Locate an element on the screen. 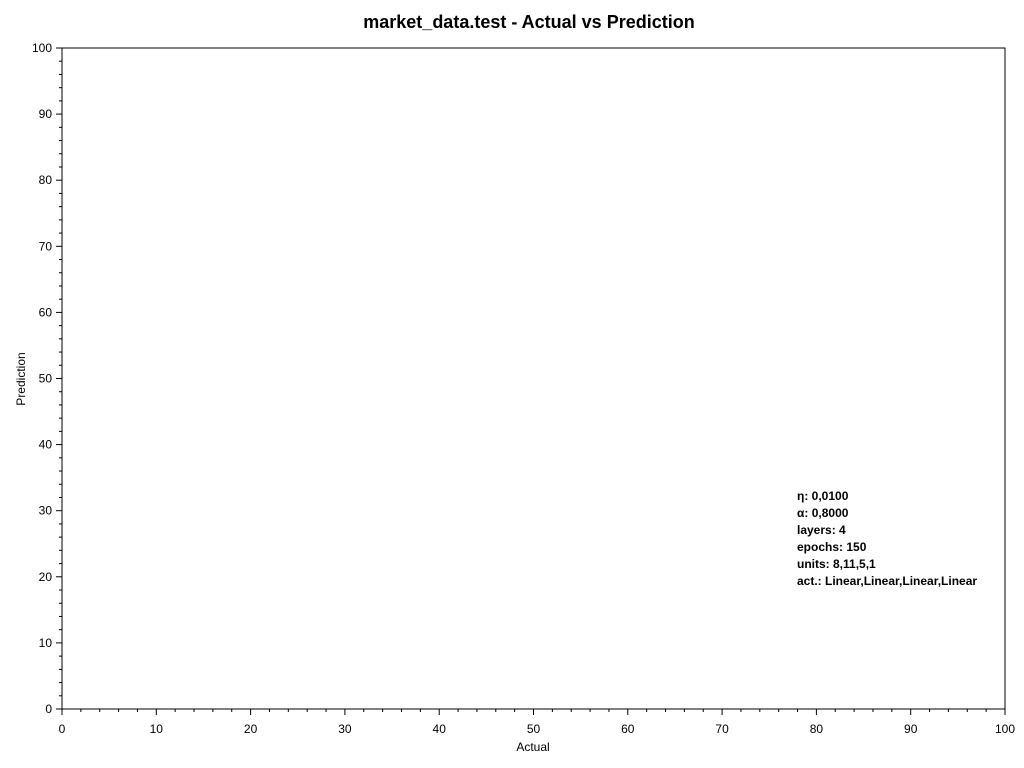 The width and height of the screenshot is (1024, 768). x-tick-label: 10 is located at coordinates (157, 729).